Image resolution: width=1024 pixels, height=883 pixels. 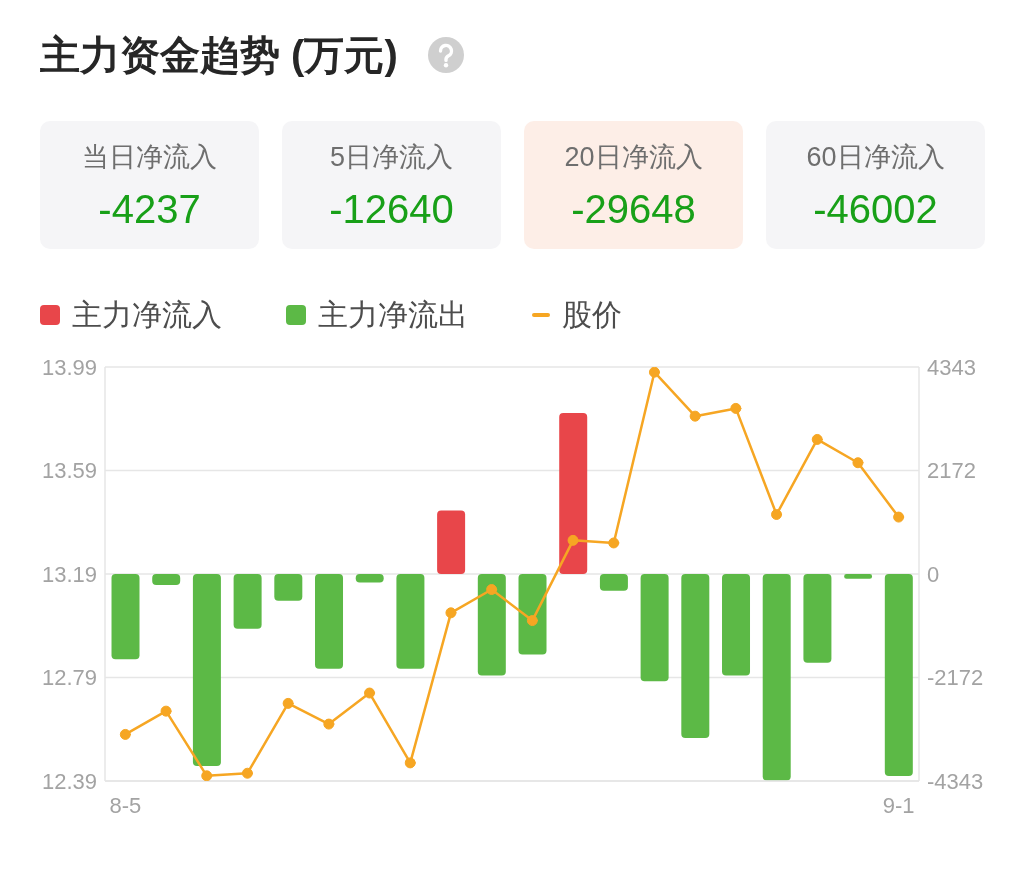 I want to click on y2-tick-label: -2172, so click(x=955, y=678).